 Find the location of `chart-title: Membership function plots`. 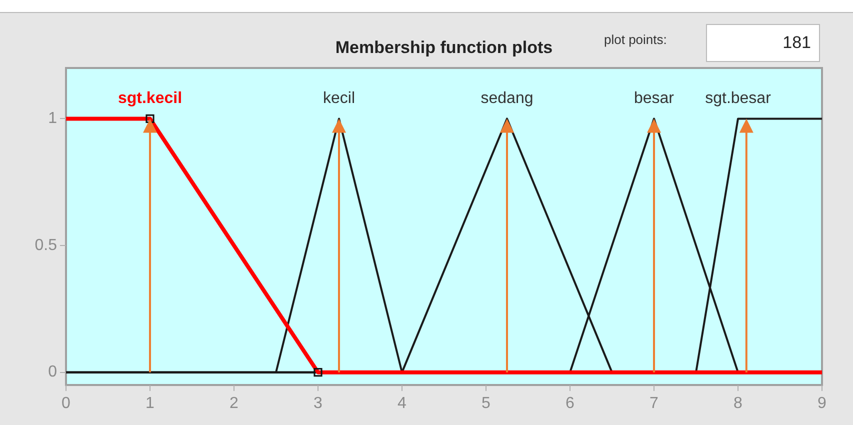

chart-title: Membership function plots is located at coordinates (444, 47).